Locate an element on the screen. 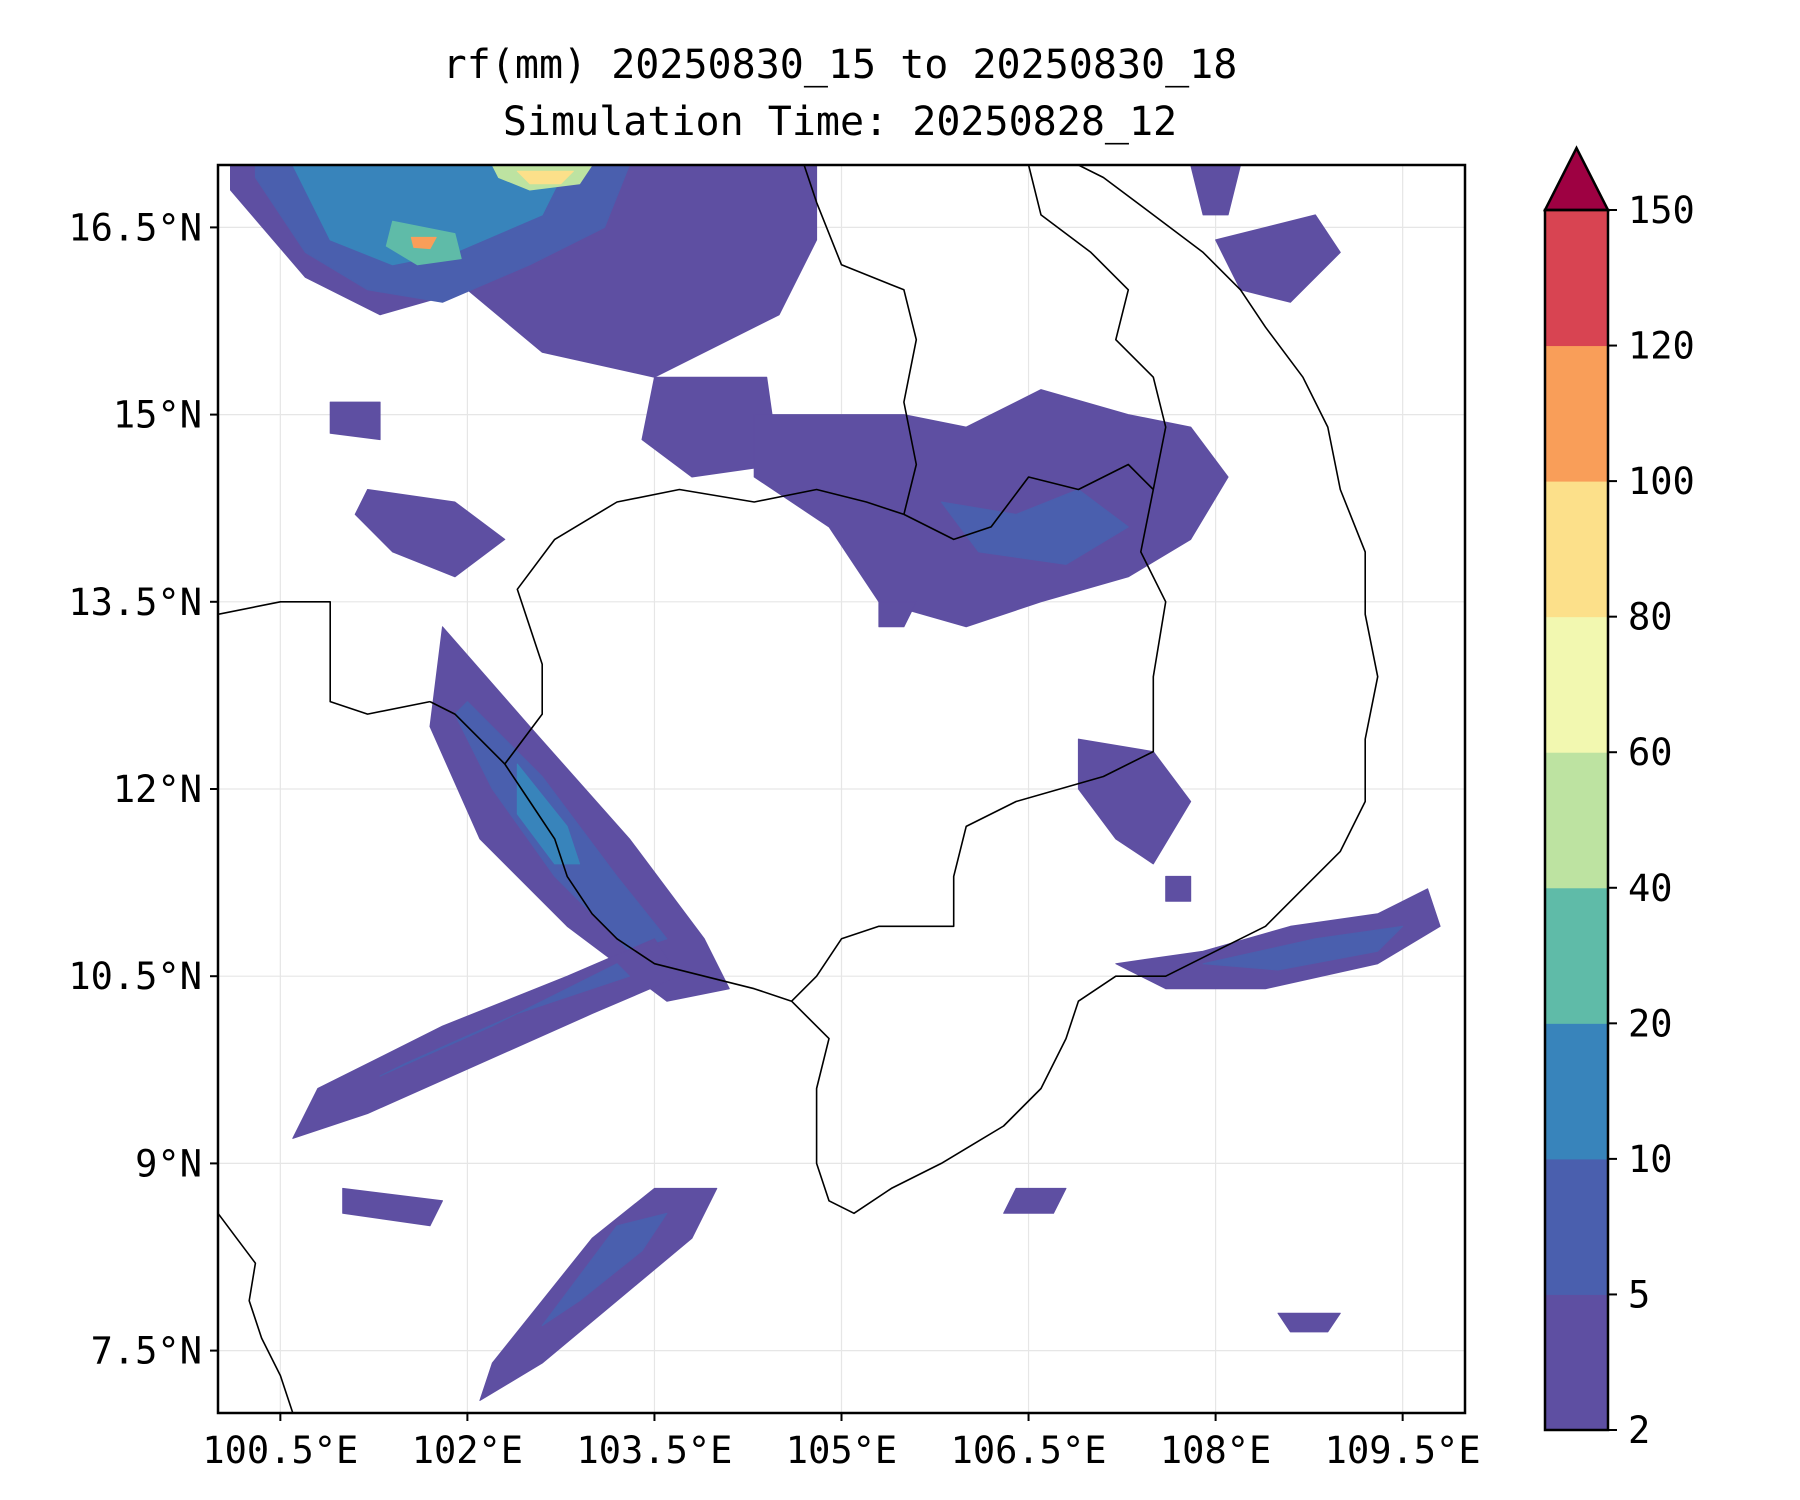 This screenshot has height=1500, width=1800. y-tick-label: 7.5°N is located at coordinates (146, 1351).